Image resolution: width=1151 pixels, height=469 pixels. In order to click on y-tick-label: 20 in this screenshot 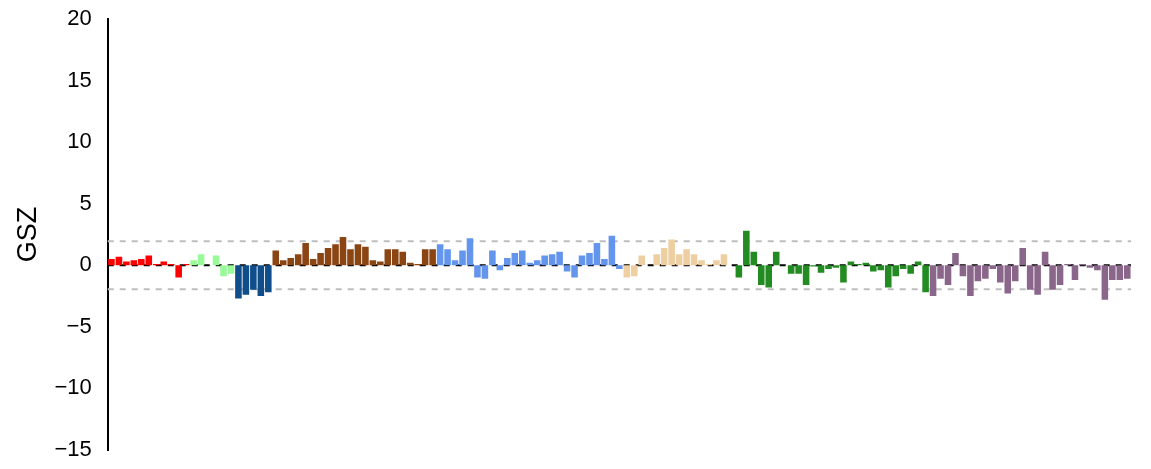, I will do `click(79, 18)`.